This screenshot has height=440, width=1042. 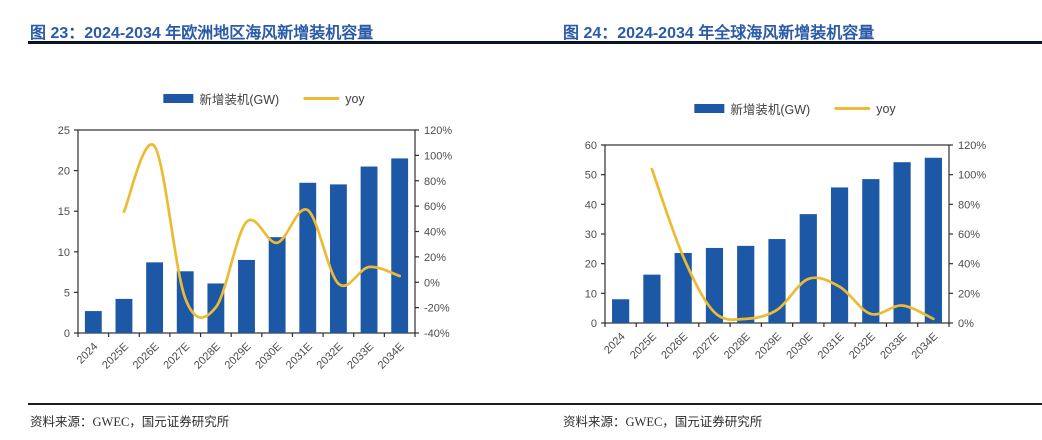 What do you see at coordinates (437, 334) in the screenshot?
I see `right-axis-tick-label: -40%` at bounding box center [437, 334].